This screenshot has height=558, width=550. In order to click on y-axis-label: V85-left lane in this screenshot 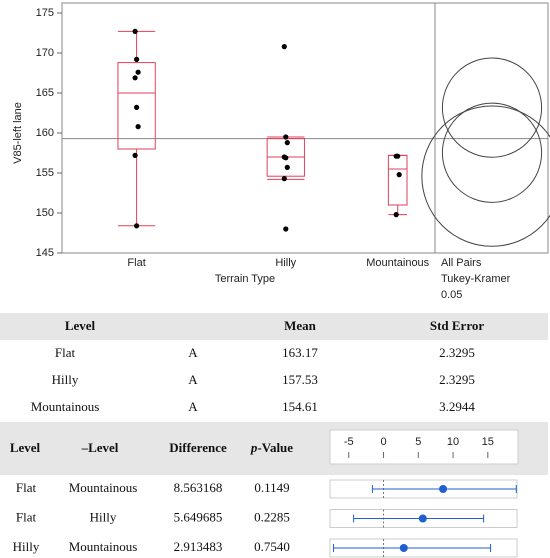, I will do `click(18, 133)`.